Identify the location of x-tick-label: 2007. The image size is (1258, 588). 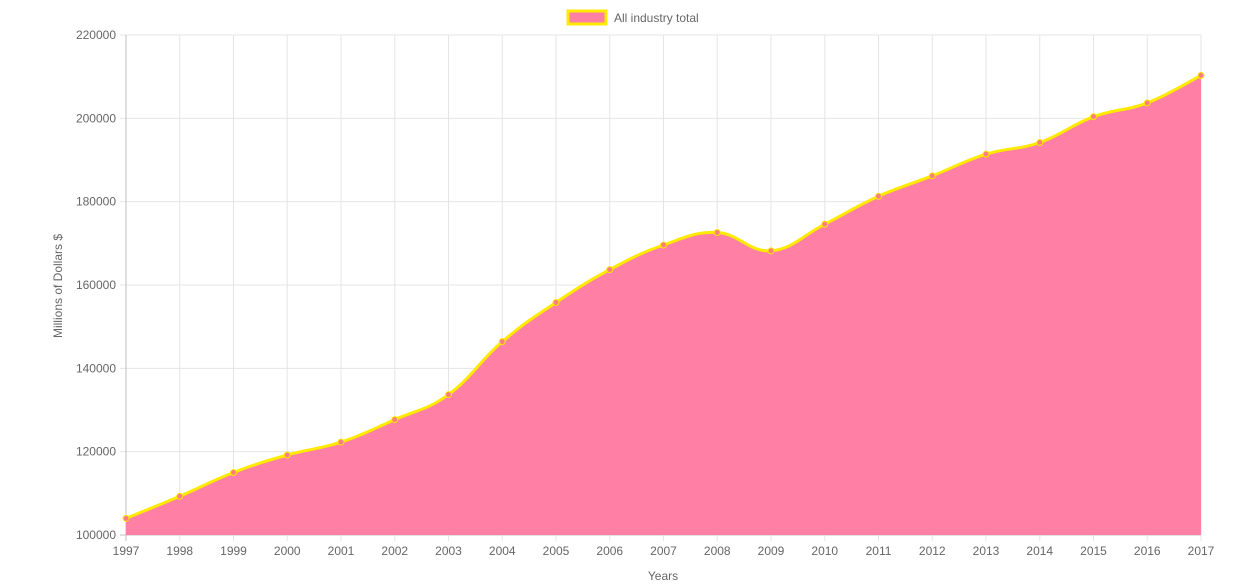
(663, 551).